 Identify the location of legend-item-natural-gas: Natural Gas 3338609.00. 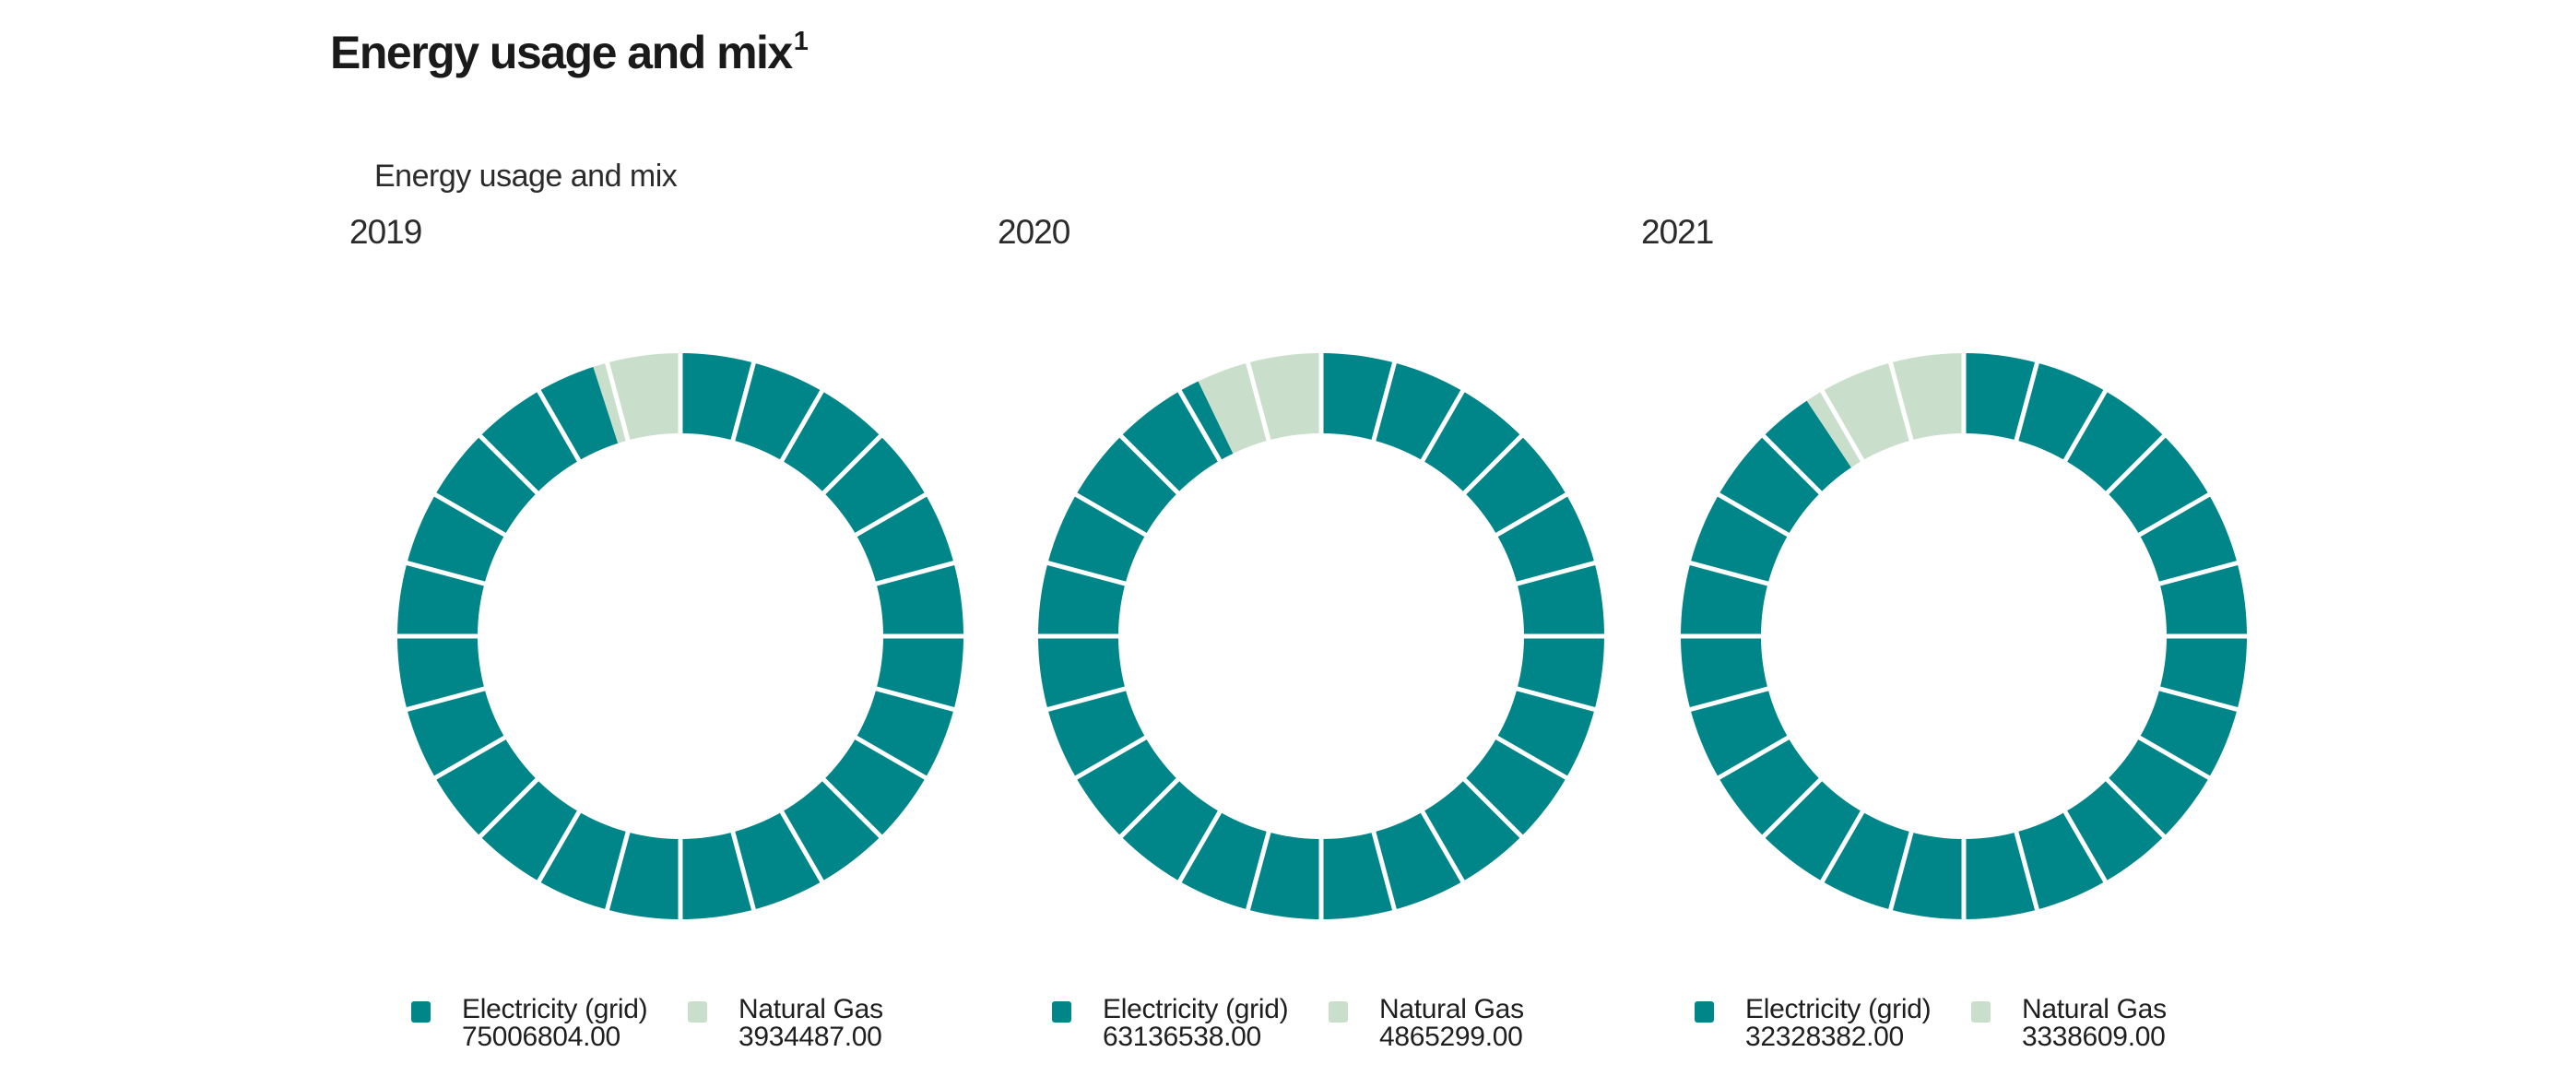
(2069, 1023).